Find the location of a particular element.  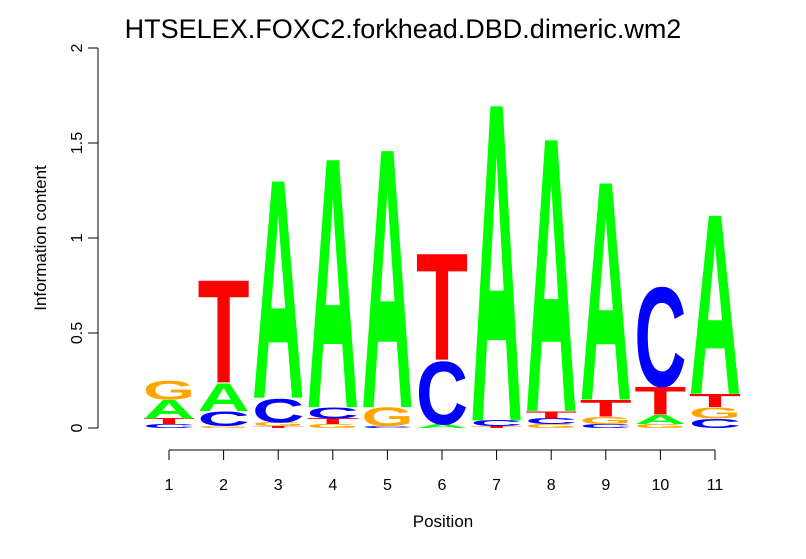

x-tick-label: 3 is located at coordinates (278, 485).